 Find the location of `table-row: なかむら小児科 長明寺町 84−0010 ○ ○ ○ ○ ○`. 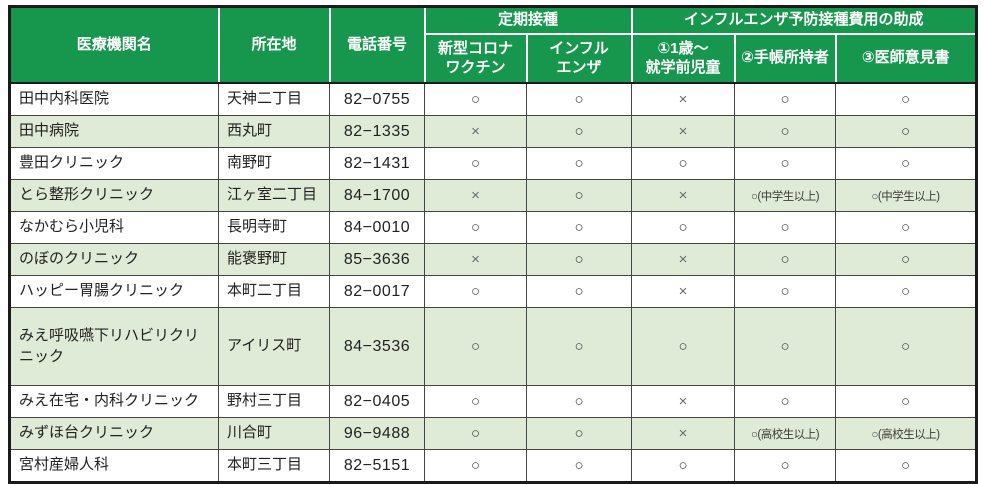

table-row: なかむら小児科 長明寺町 84−0010 ○ ○ ○ ○ ○ is located at coordinates (493, 227).